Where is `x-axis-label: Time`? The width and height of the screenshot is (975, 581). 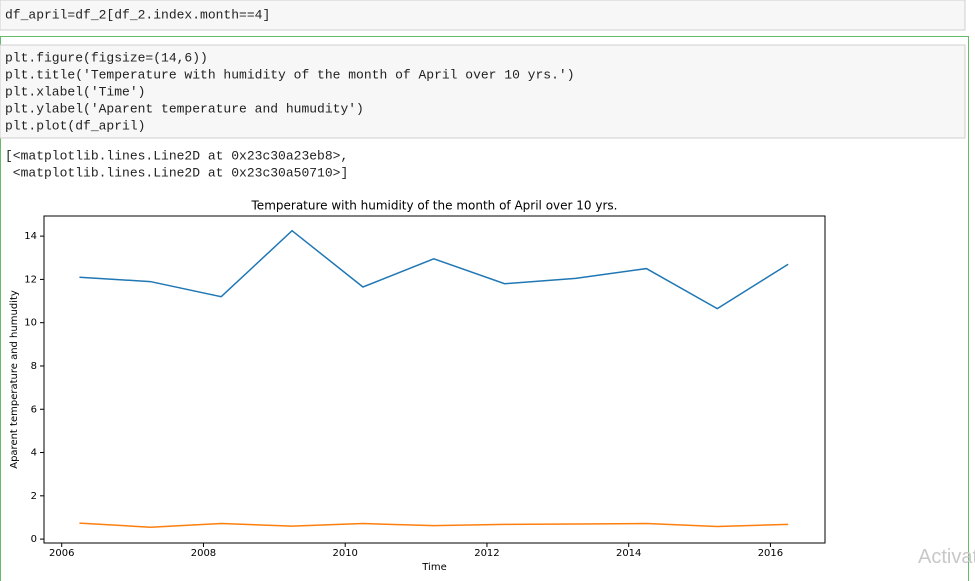
x-axis-label: Time is located at coordinates (433, 567).